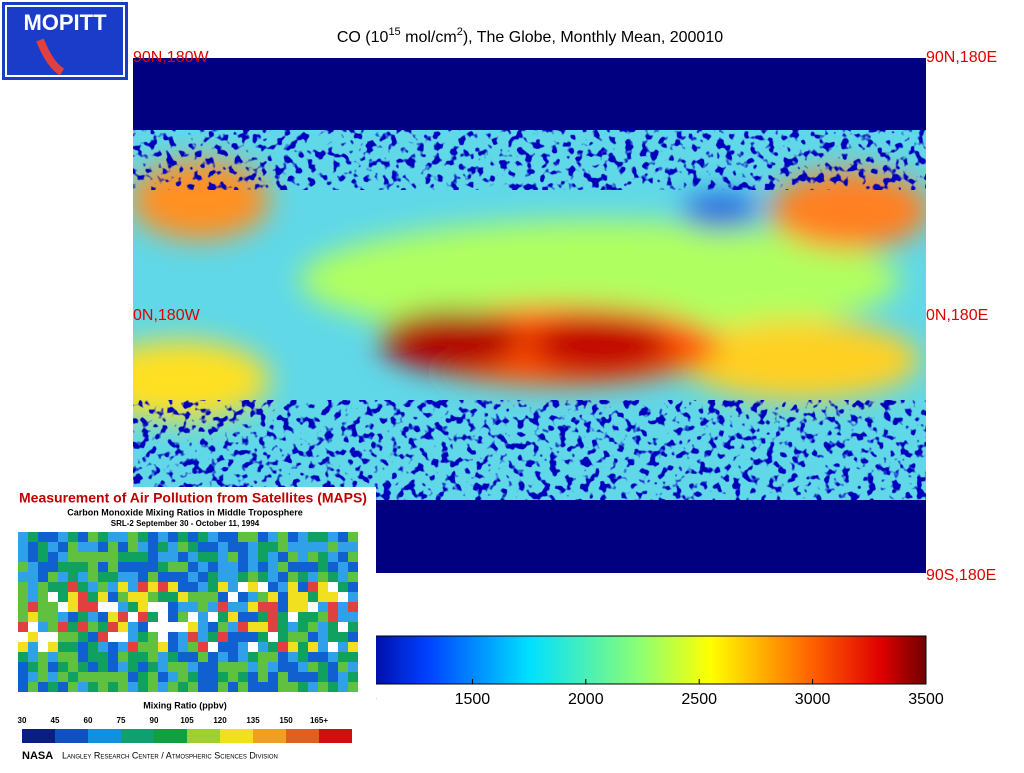 The height and width of the screenshot is (773, 1024). What do you see at coordinates (961, 57) in the screenshot?
I see `corner-label: 90N,180E` at bounding box center [961, 57].